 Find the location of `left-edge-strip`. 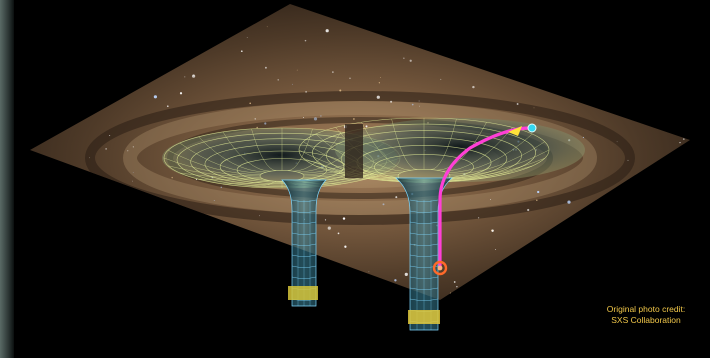

left-edge-strip is located at coordinates (7, 179).